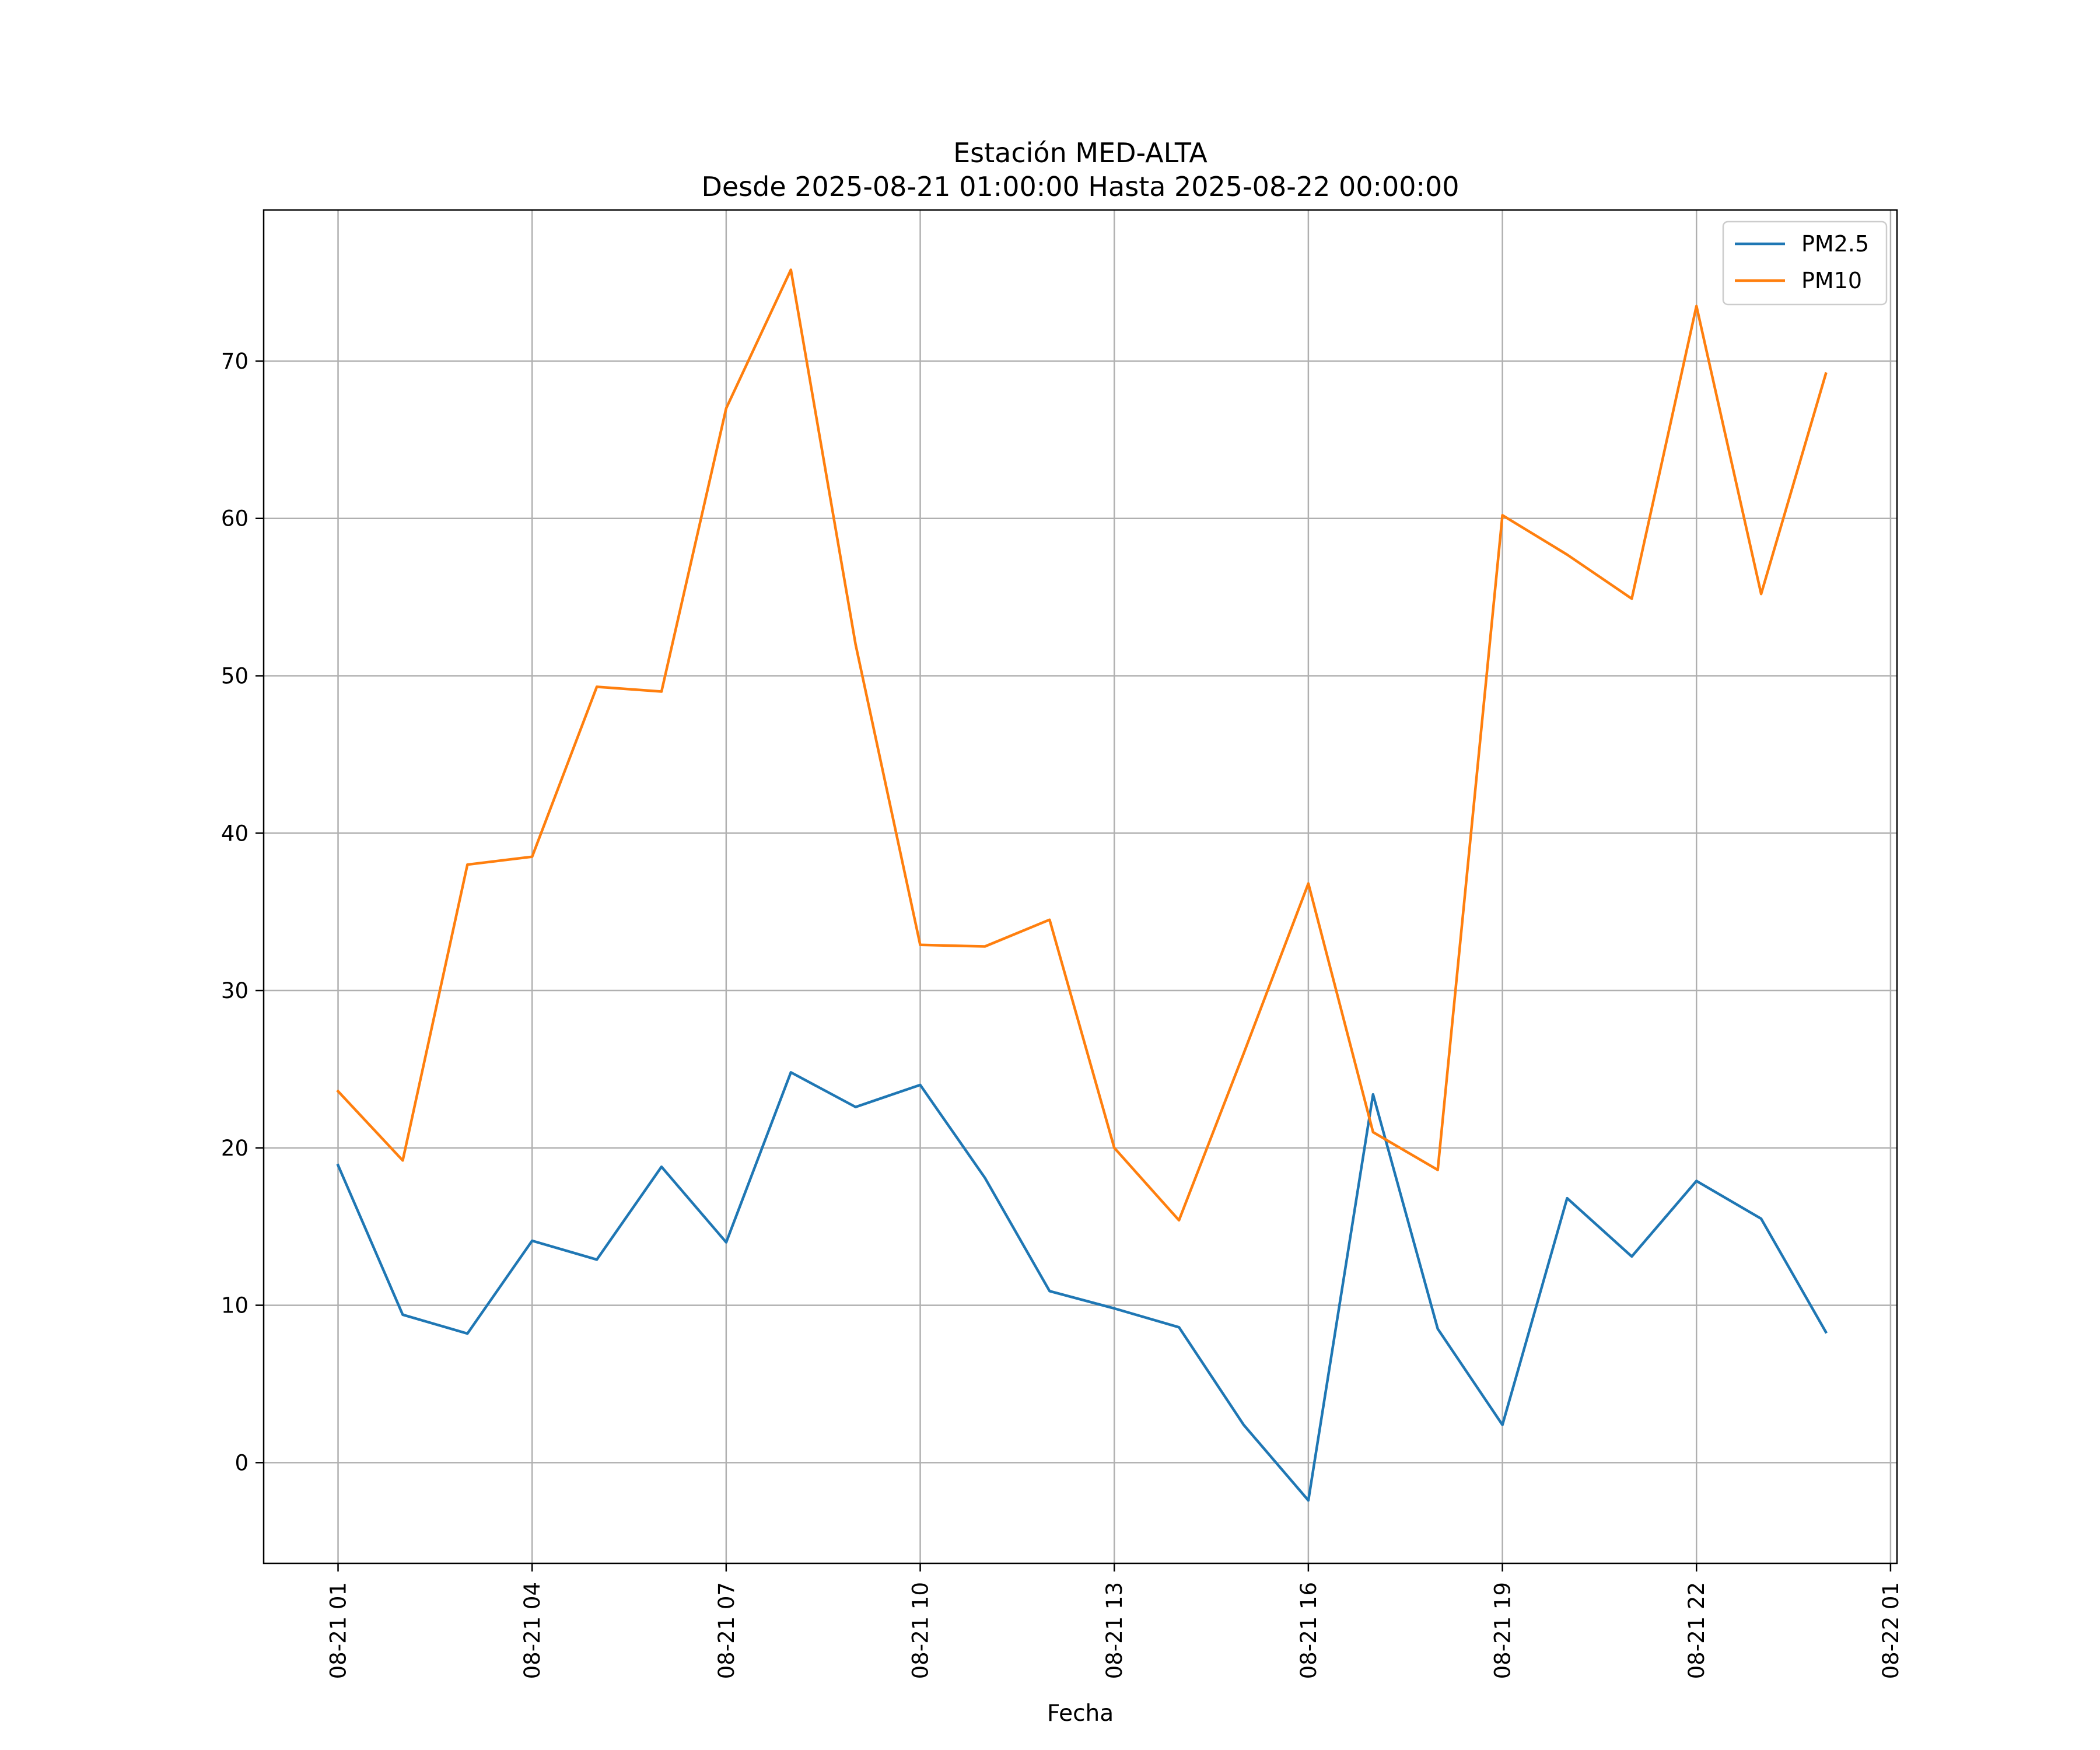  I want to click on legend-label-pm10: PM10, so click(1831, 280).